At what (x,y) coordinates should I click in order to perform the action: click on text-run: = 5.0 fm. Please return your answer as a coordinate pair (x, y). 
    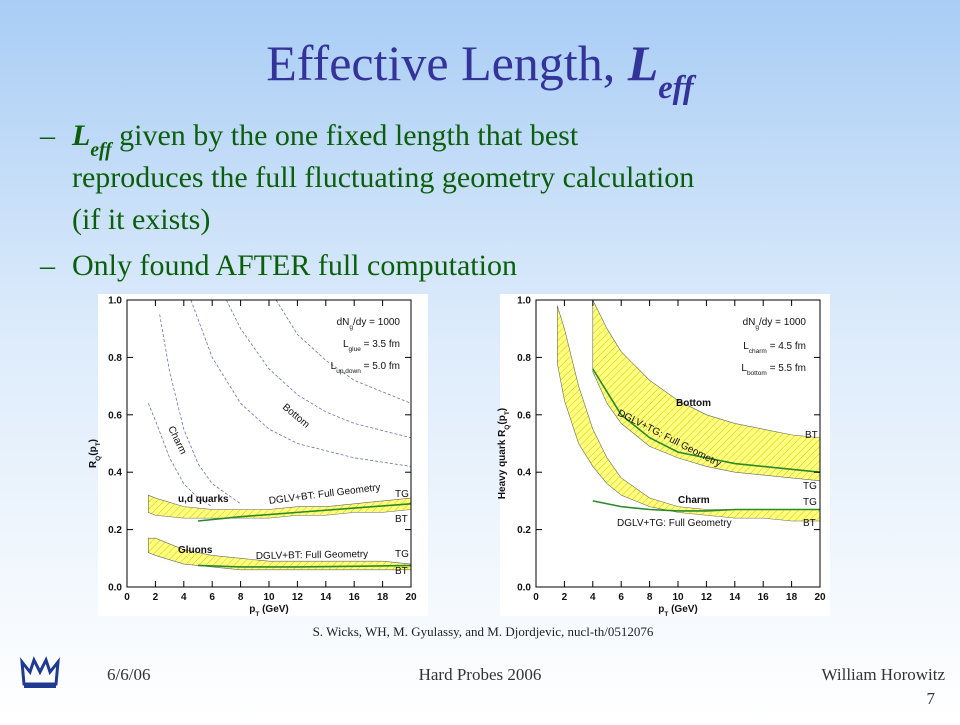
    Looking at the image, I should click on (380, 366).